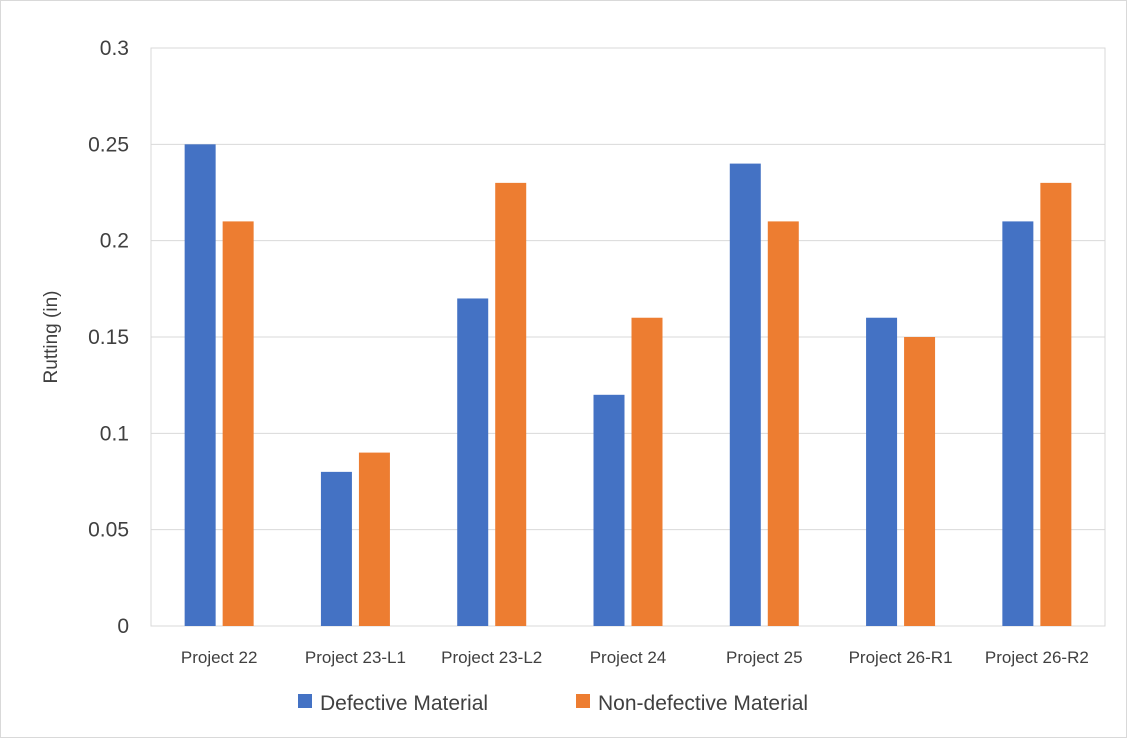  What do you see at coordinates (219, 657) in the screenshot?
I see `x-category-label: Project 22` at bounding box center [219, 657].